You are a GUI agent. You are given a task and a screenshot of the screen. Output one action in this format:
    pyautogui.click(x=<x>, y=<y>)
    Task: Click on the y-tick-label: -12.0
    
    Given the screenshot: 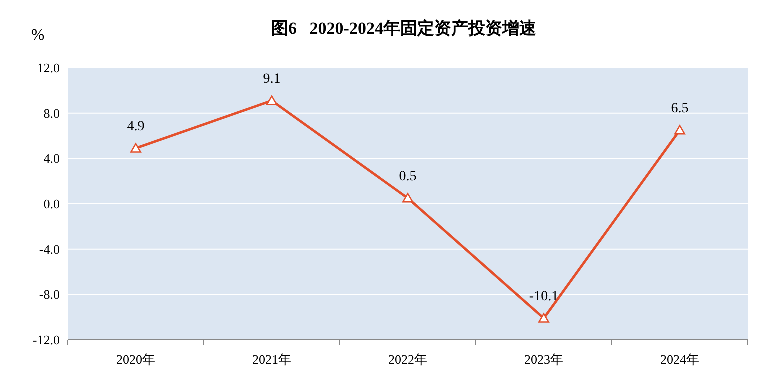 What is the action you would take?
    pyautogui.click(x=46, y=340)
    